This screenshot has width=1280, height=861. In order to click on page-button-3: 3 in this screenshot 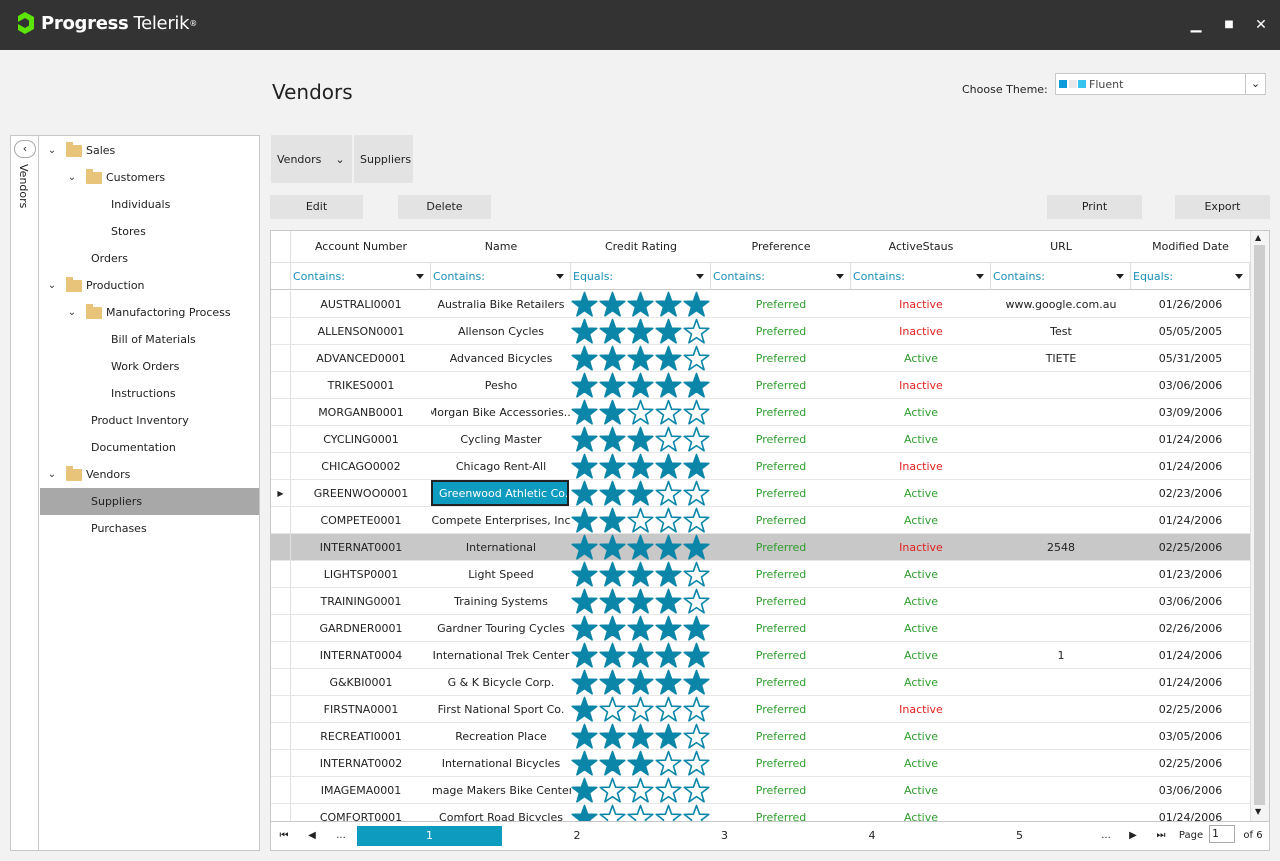, I will do `click(724, 835)`.